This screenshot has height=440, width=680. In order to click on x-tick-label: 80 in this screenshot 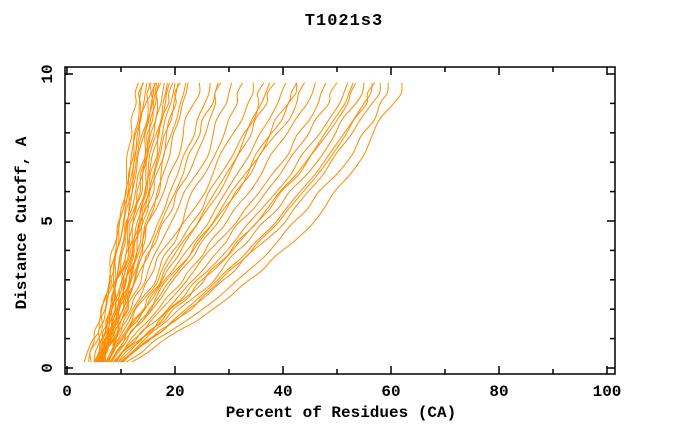, I will do `click(498, 392)`.